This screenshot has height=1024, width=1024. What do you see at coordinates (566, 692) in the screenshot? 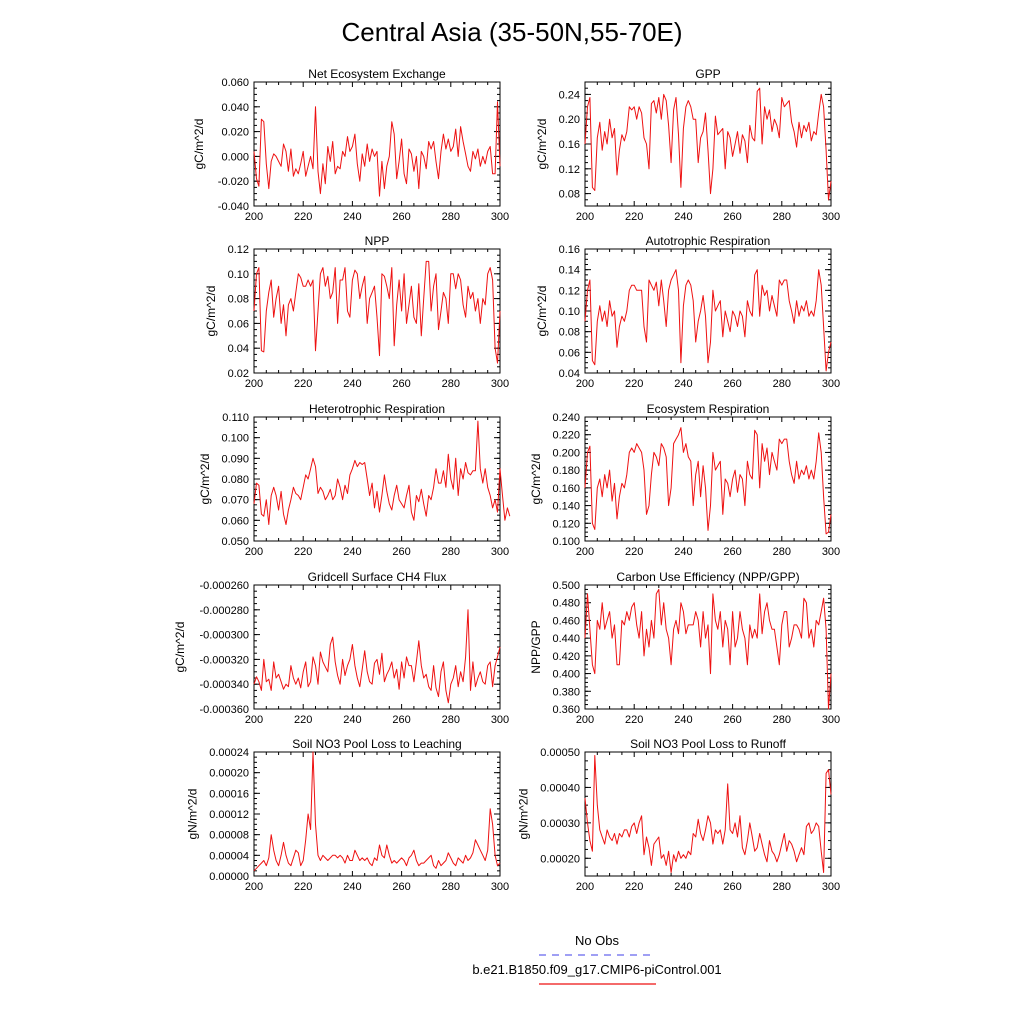
I see `y-tick-label: 0.380` at bounding box center [566, 692].